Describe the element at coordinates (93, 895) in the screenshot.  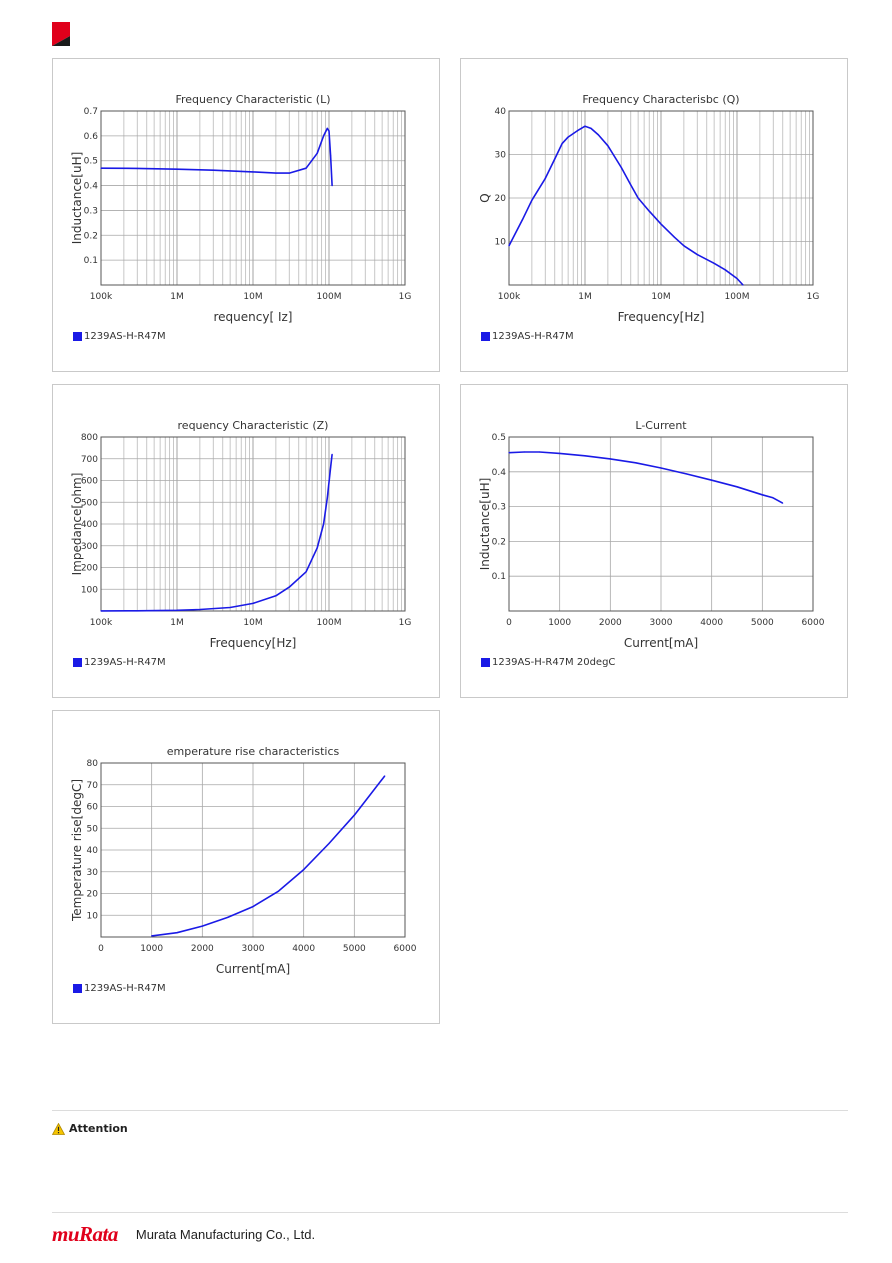
I see `y-tick-label: 20` at that location.